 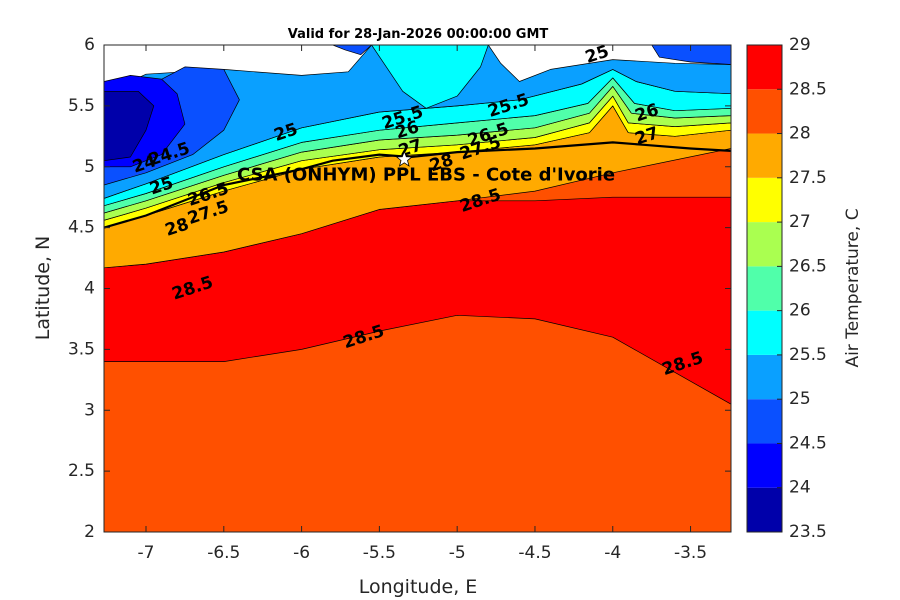 I want to click on colorbar-tick-label-7: 27, so click(x=800, y=222).